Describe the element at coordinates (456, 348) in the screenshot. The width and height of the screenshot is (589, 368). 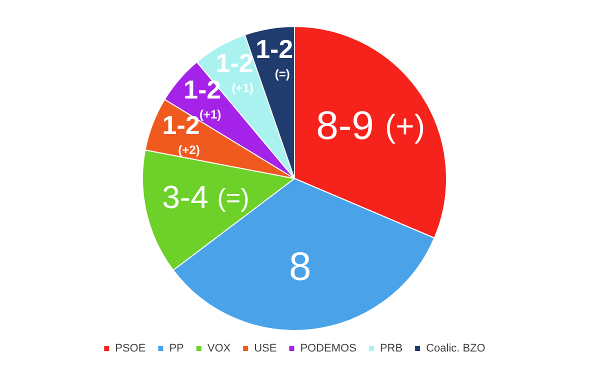
I see `legend-label: Coalic. BZO` at that location.